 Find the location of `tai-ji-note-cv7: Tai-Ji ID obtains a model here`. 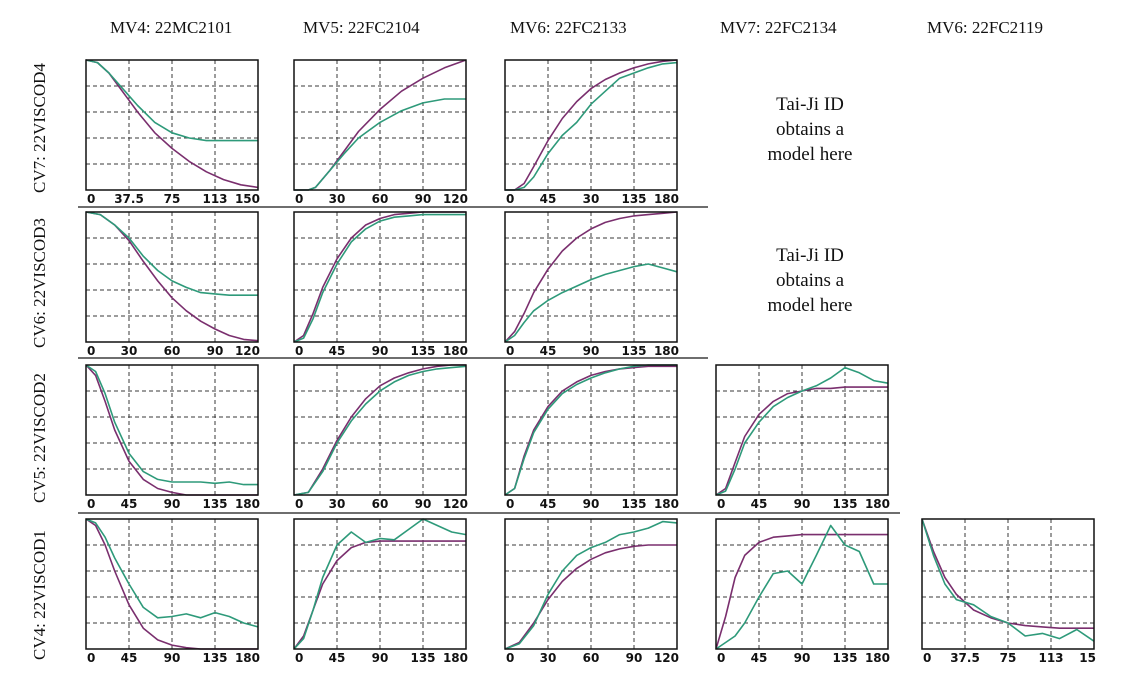

tai-ji-note-cv7: Tai-Ji ID obtains a model here is located at coordinates (810, 129).